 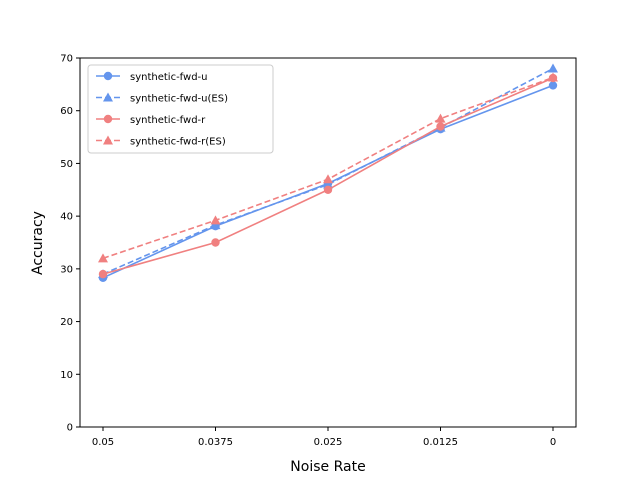 I want to click on series-synthetic-fwd-u-point, so click(x=553, y=85).